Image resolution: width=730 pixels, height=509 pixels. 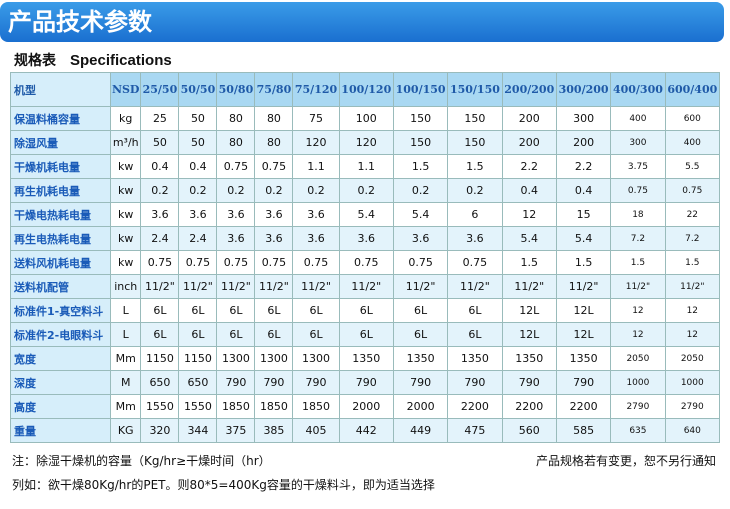 What do you see at coordinates (121, 60) in the screenshot?
I see `subtitle-en: Specifications` at bounding box center [121, 60].